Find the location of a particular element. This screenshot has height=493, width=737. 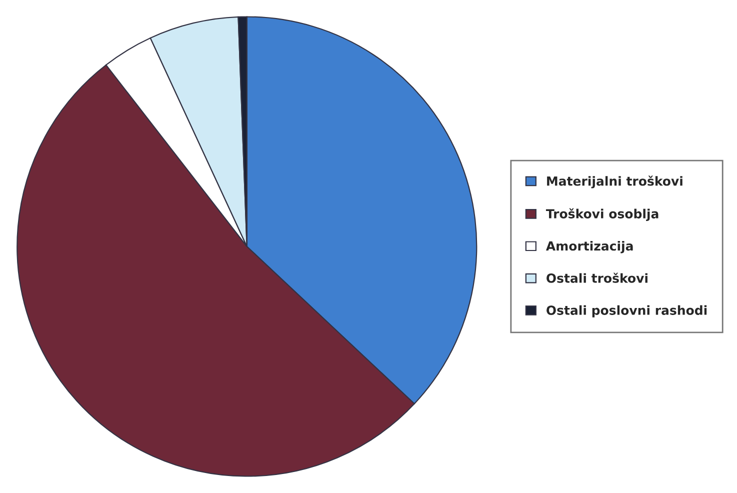

legend-label: Ostali troškovi is located at coordinates (597, 277).